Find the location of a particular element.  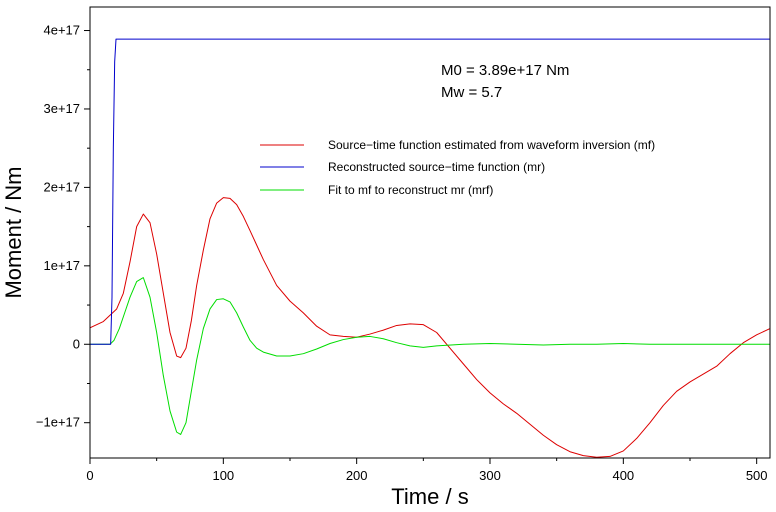

x-axis-title: Time / s is located at coordinates (429, 496).